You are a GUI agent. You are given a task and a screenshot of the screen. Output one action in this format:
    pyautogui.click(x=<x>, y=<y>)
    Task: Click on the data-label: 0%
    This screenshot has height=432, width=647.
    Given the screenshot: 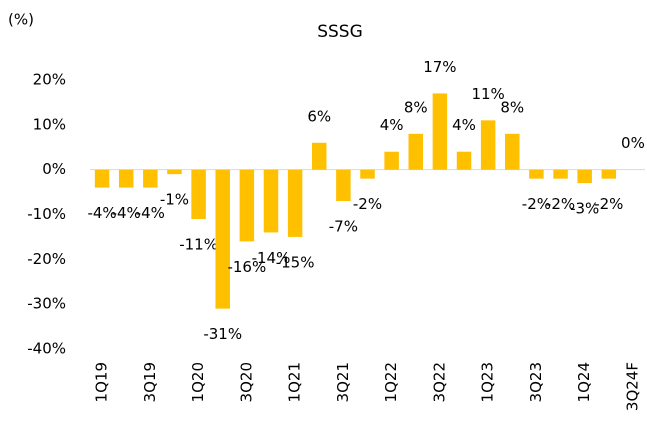 What is the action you would take?
    pyautogui.click(x=633, y=143)
    